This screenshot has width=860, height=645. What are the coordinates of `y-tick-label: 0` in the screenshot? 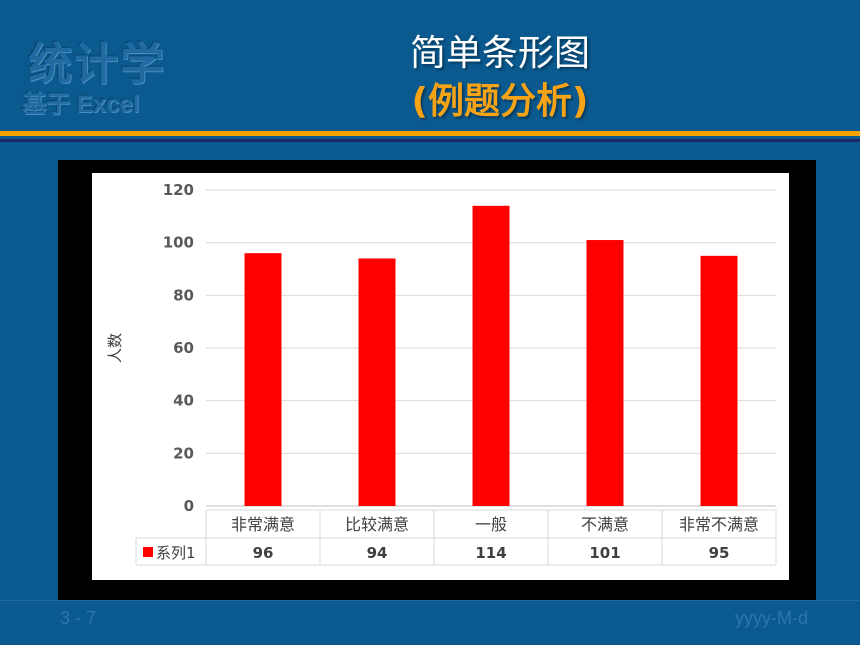 It's located at (189, 506).